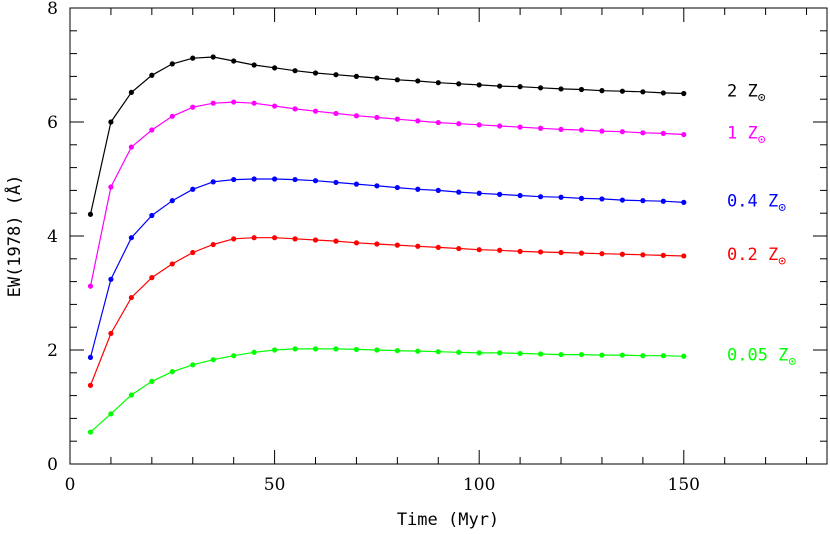  Describe the element at coordinates (479, 485) in the screenshot. I see `x-tick-label: 100` at that location.